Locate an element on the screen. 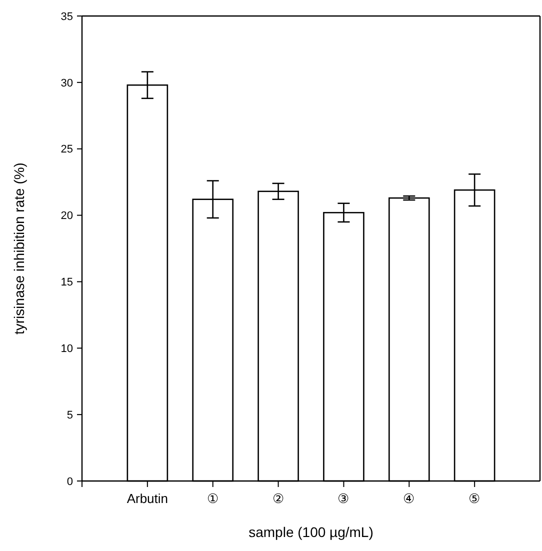 The height and width of the screenshot is (551, 542). x-tick-label: ④ is located at coordinates (409, 498).